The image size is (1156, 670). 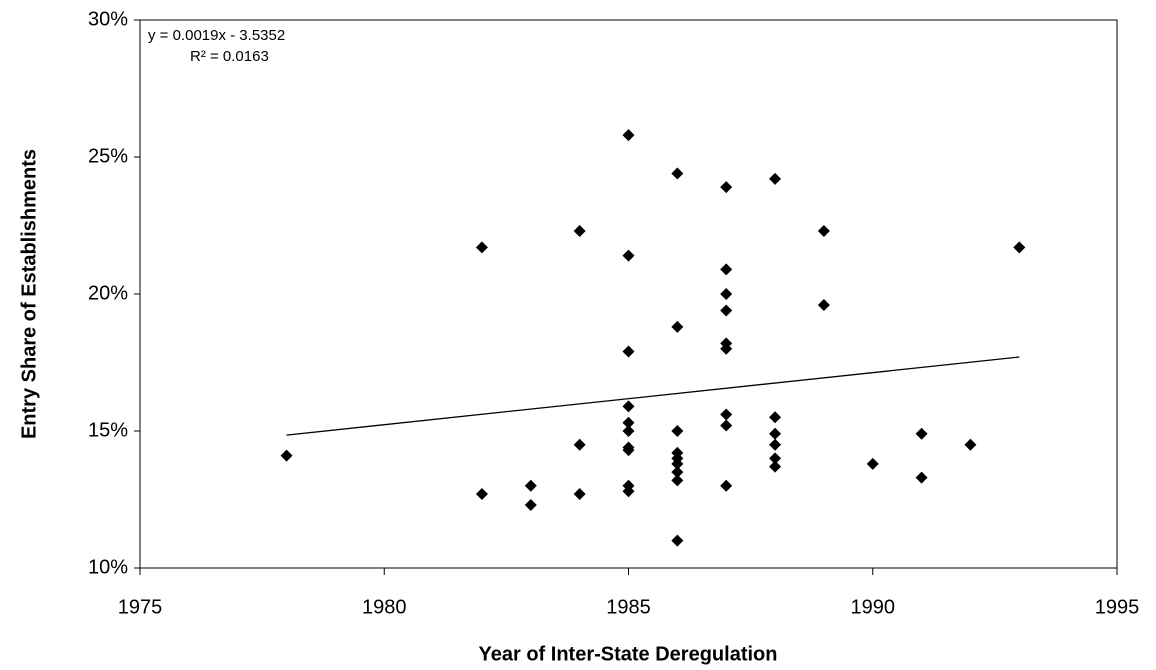 What do you see at coordinates (628, 654) in the screenshot?
I see `x-axis-title: Year of Inter-State Deregulation` at bounding box center [628, 654].